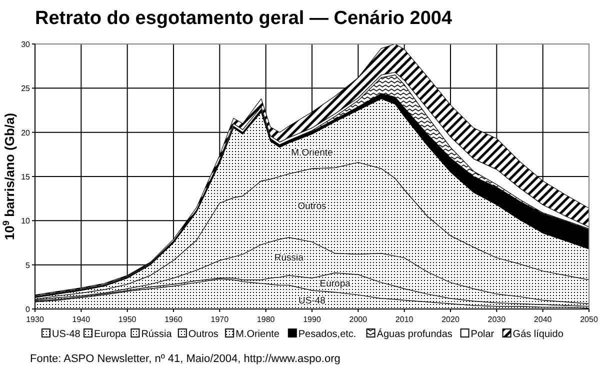  Describe the element at coordinates (26, 221) in the screenshot. I see `y-tick-label: 10` at that location.